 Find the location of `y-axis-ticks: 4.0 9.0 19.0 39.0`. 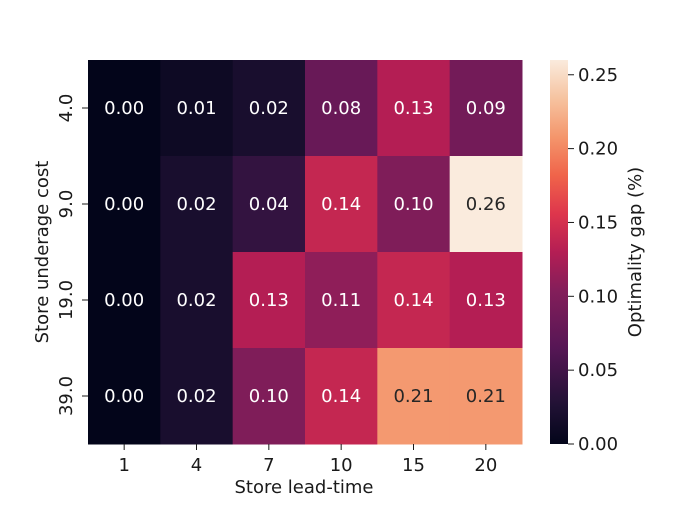

y-axis-ticks: 4.0 9.0 19.0 39.0 is located at coordinates (72, 255).